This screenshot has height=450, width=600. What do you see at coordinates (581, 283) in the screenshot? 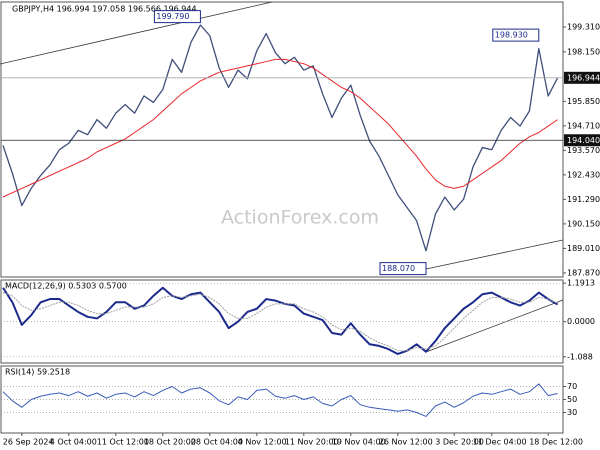
I see `y-tick-label: 1.1913` at bounding box center [581, 283].